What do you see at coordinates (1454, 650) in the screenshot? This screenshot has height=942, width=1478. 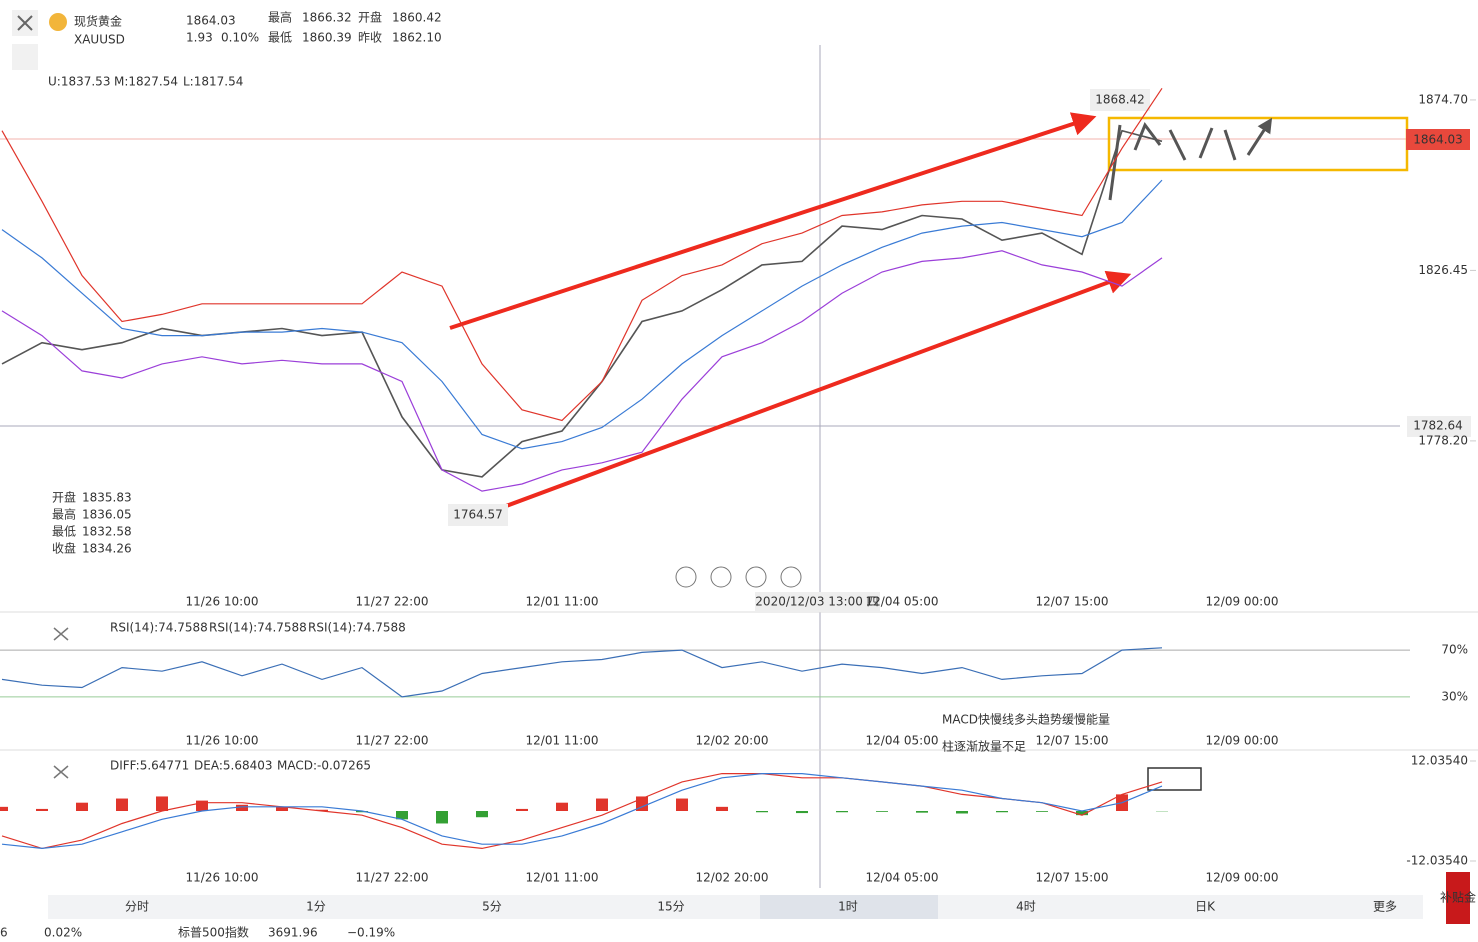 I see `y-tick-label: 70%` at bounding box center [1454, 650].